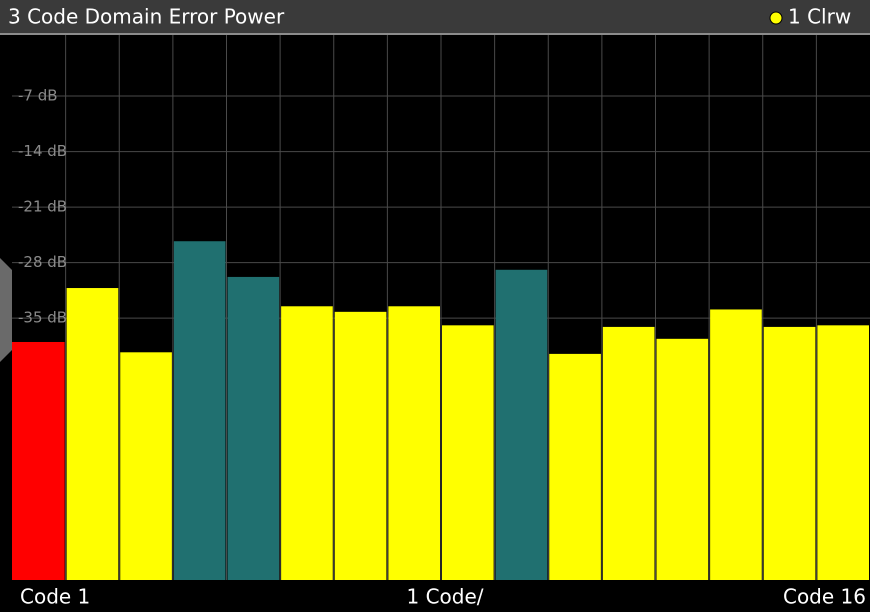  I want to click on y-tick-label: -14 dB, so click(42, 151).